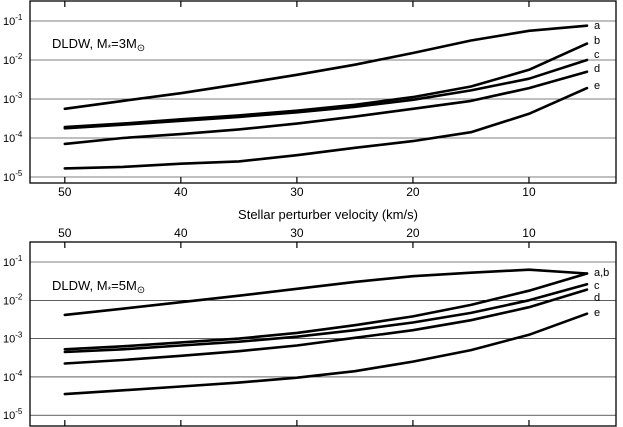 The image size is (623, 427). Describe the element at coordinates (328, 214) in the screenshot. I see `x-axis-title: Stellar perturber velocity (km/s)` at that location.